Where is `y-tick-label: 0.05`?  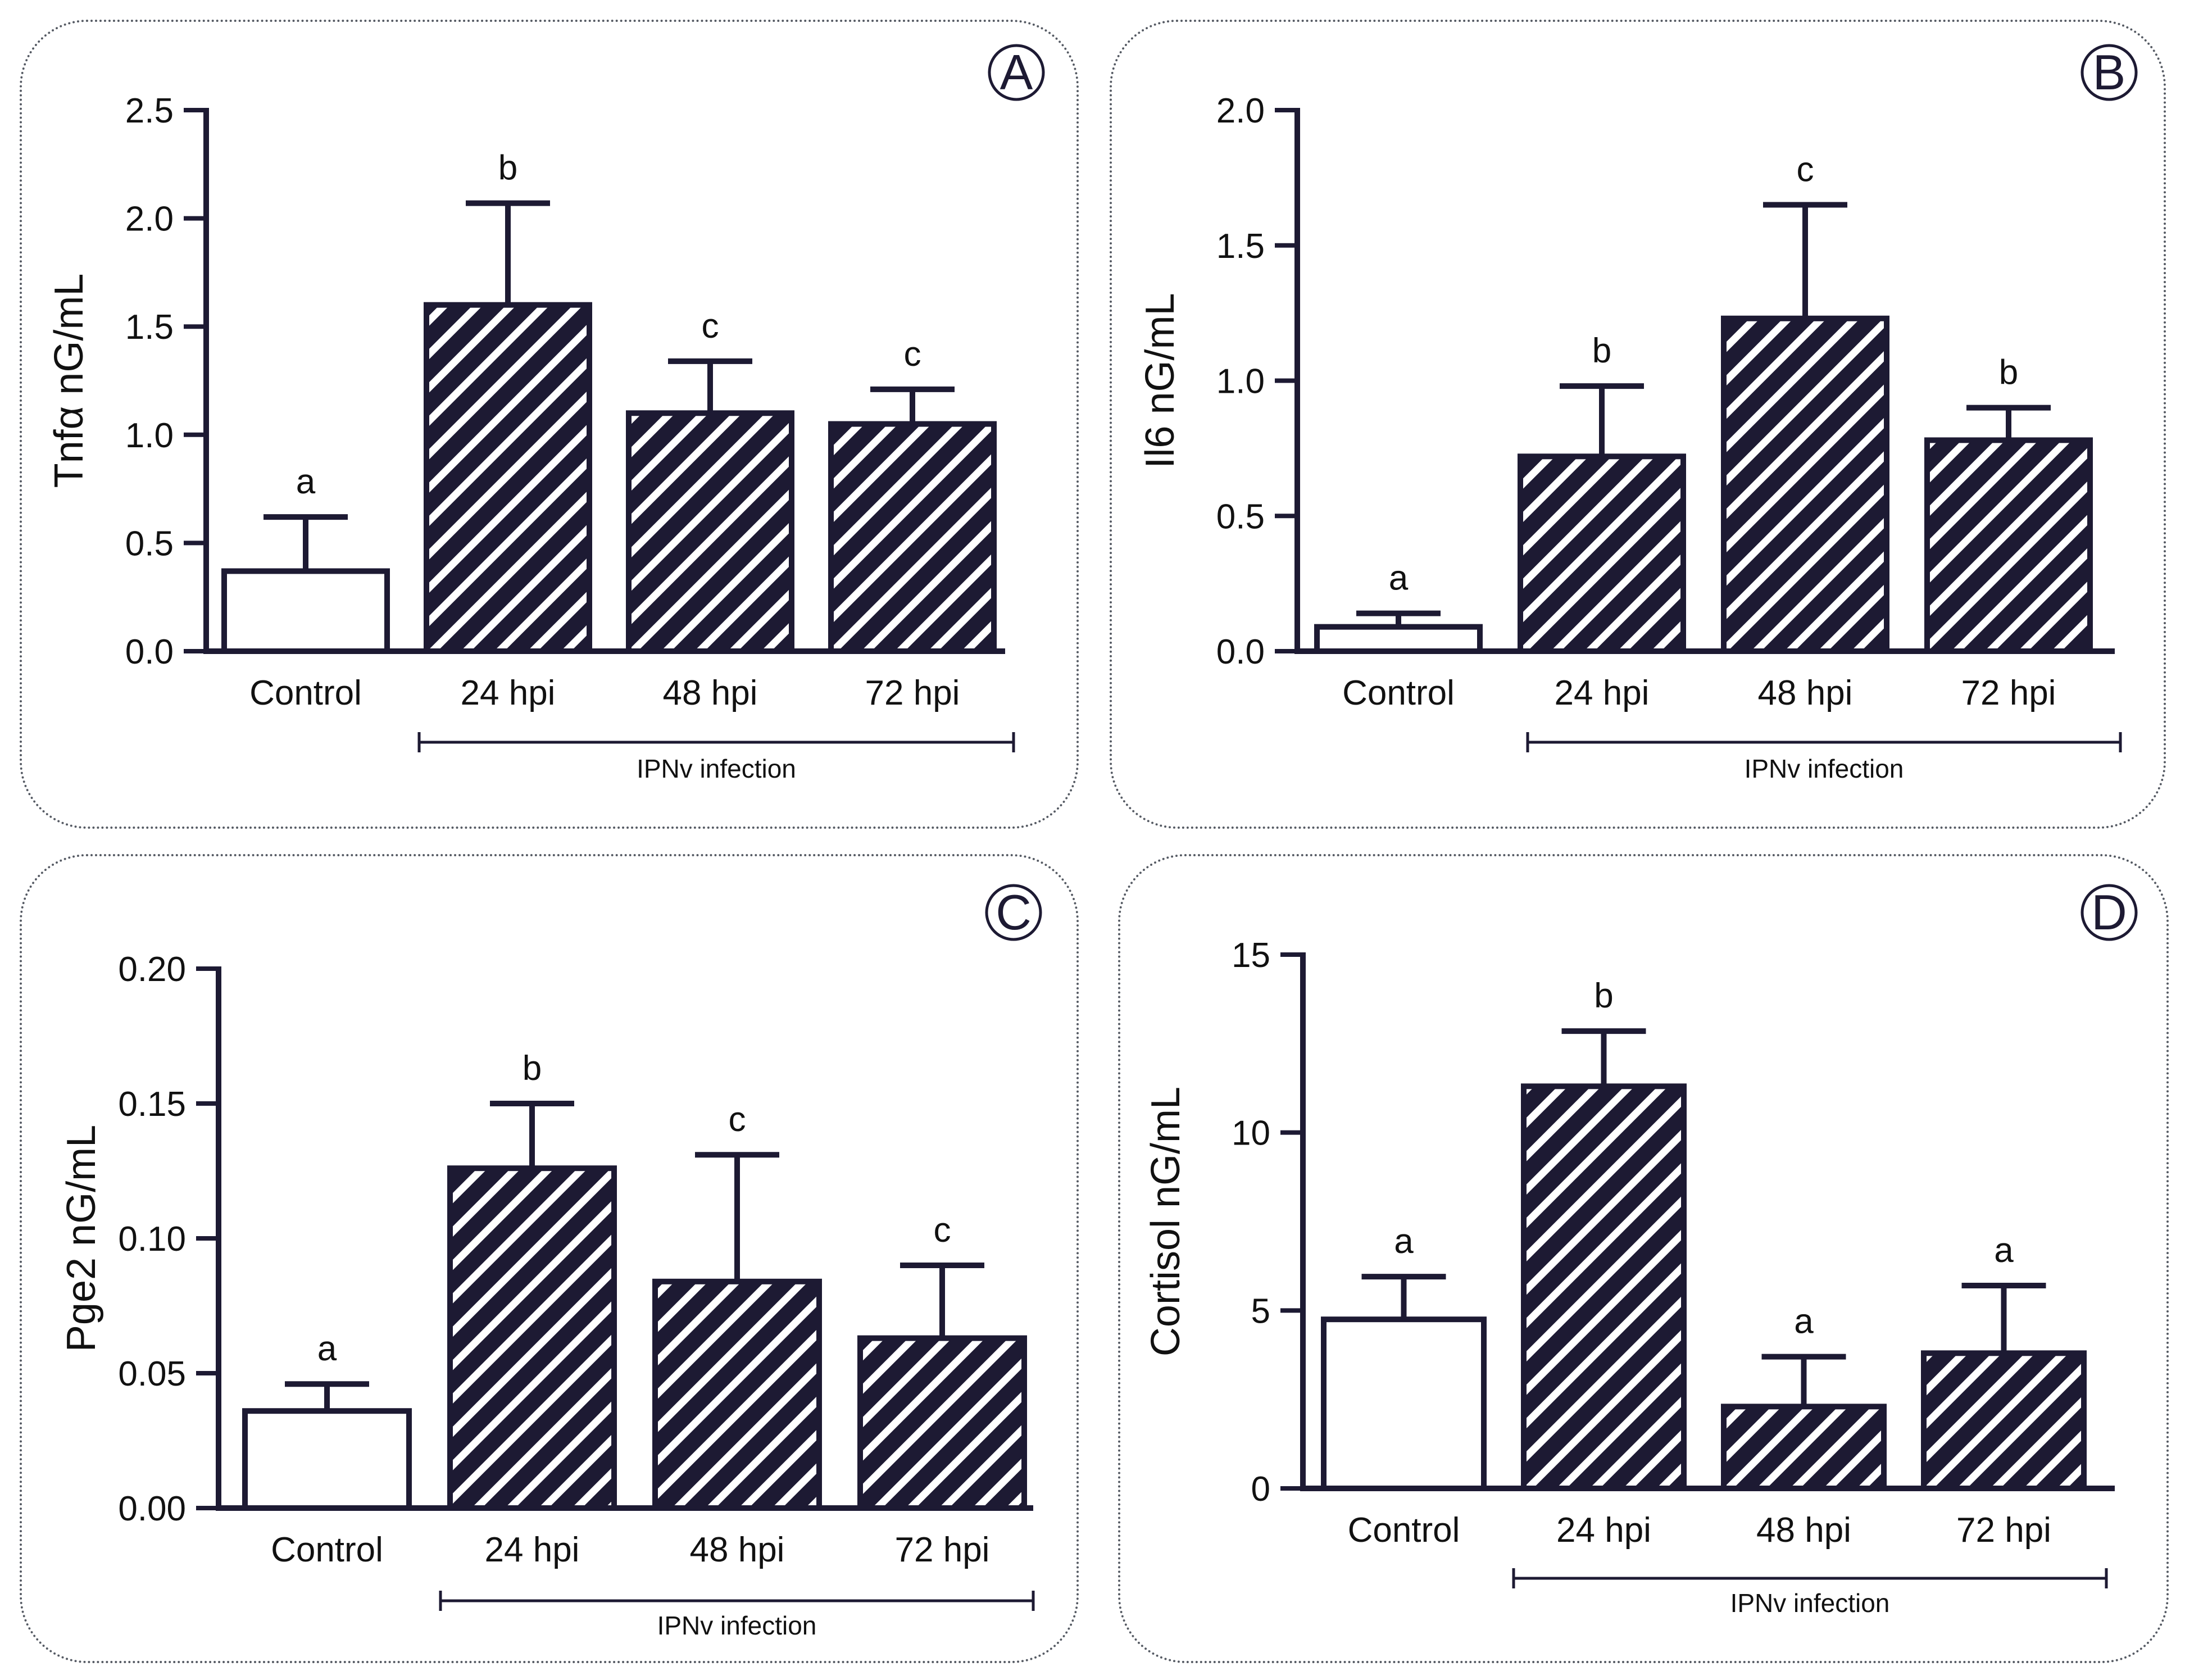 y-tick-label: 0.05 is located at coordinates (152, 1374).